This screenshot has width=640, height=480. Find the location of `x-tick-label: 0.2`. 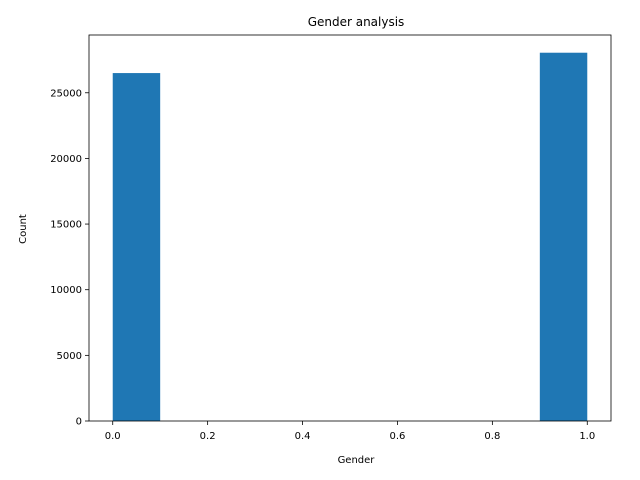

x-tick-label: 0.2 is located at coordinates (208, 436).